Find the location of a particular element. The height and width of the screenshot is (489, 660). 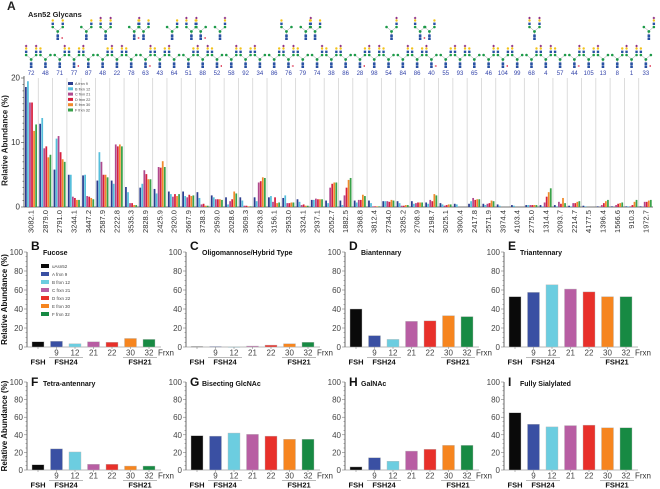

x-tick-label: 3535.3 is located at coordinates (131, 221).